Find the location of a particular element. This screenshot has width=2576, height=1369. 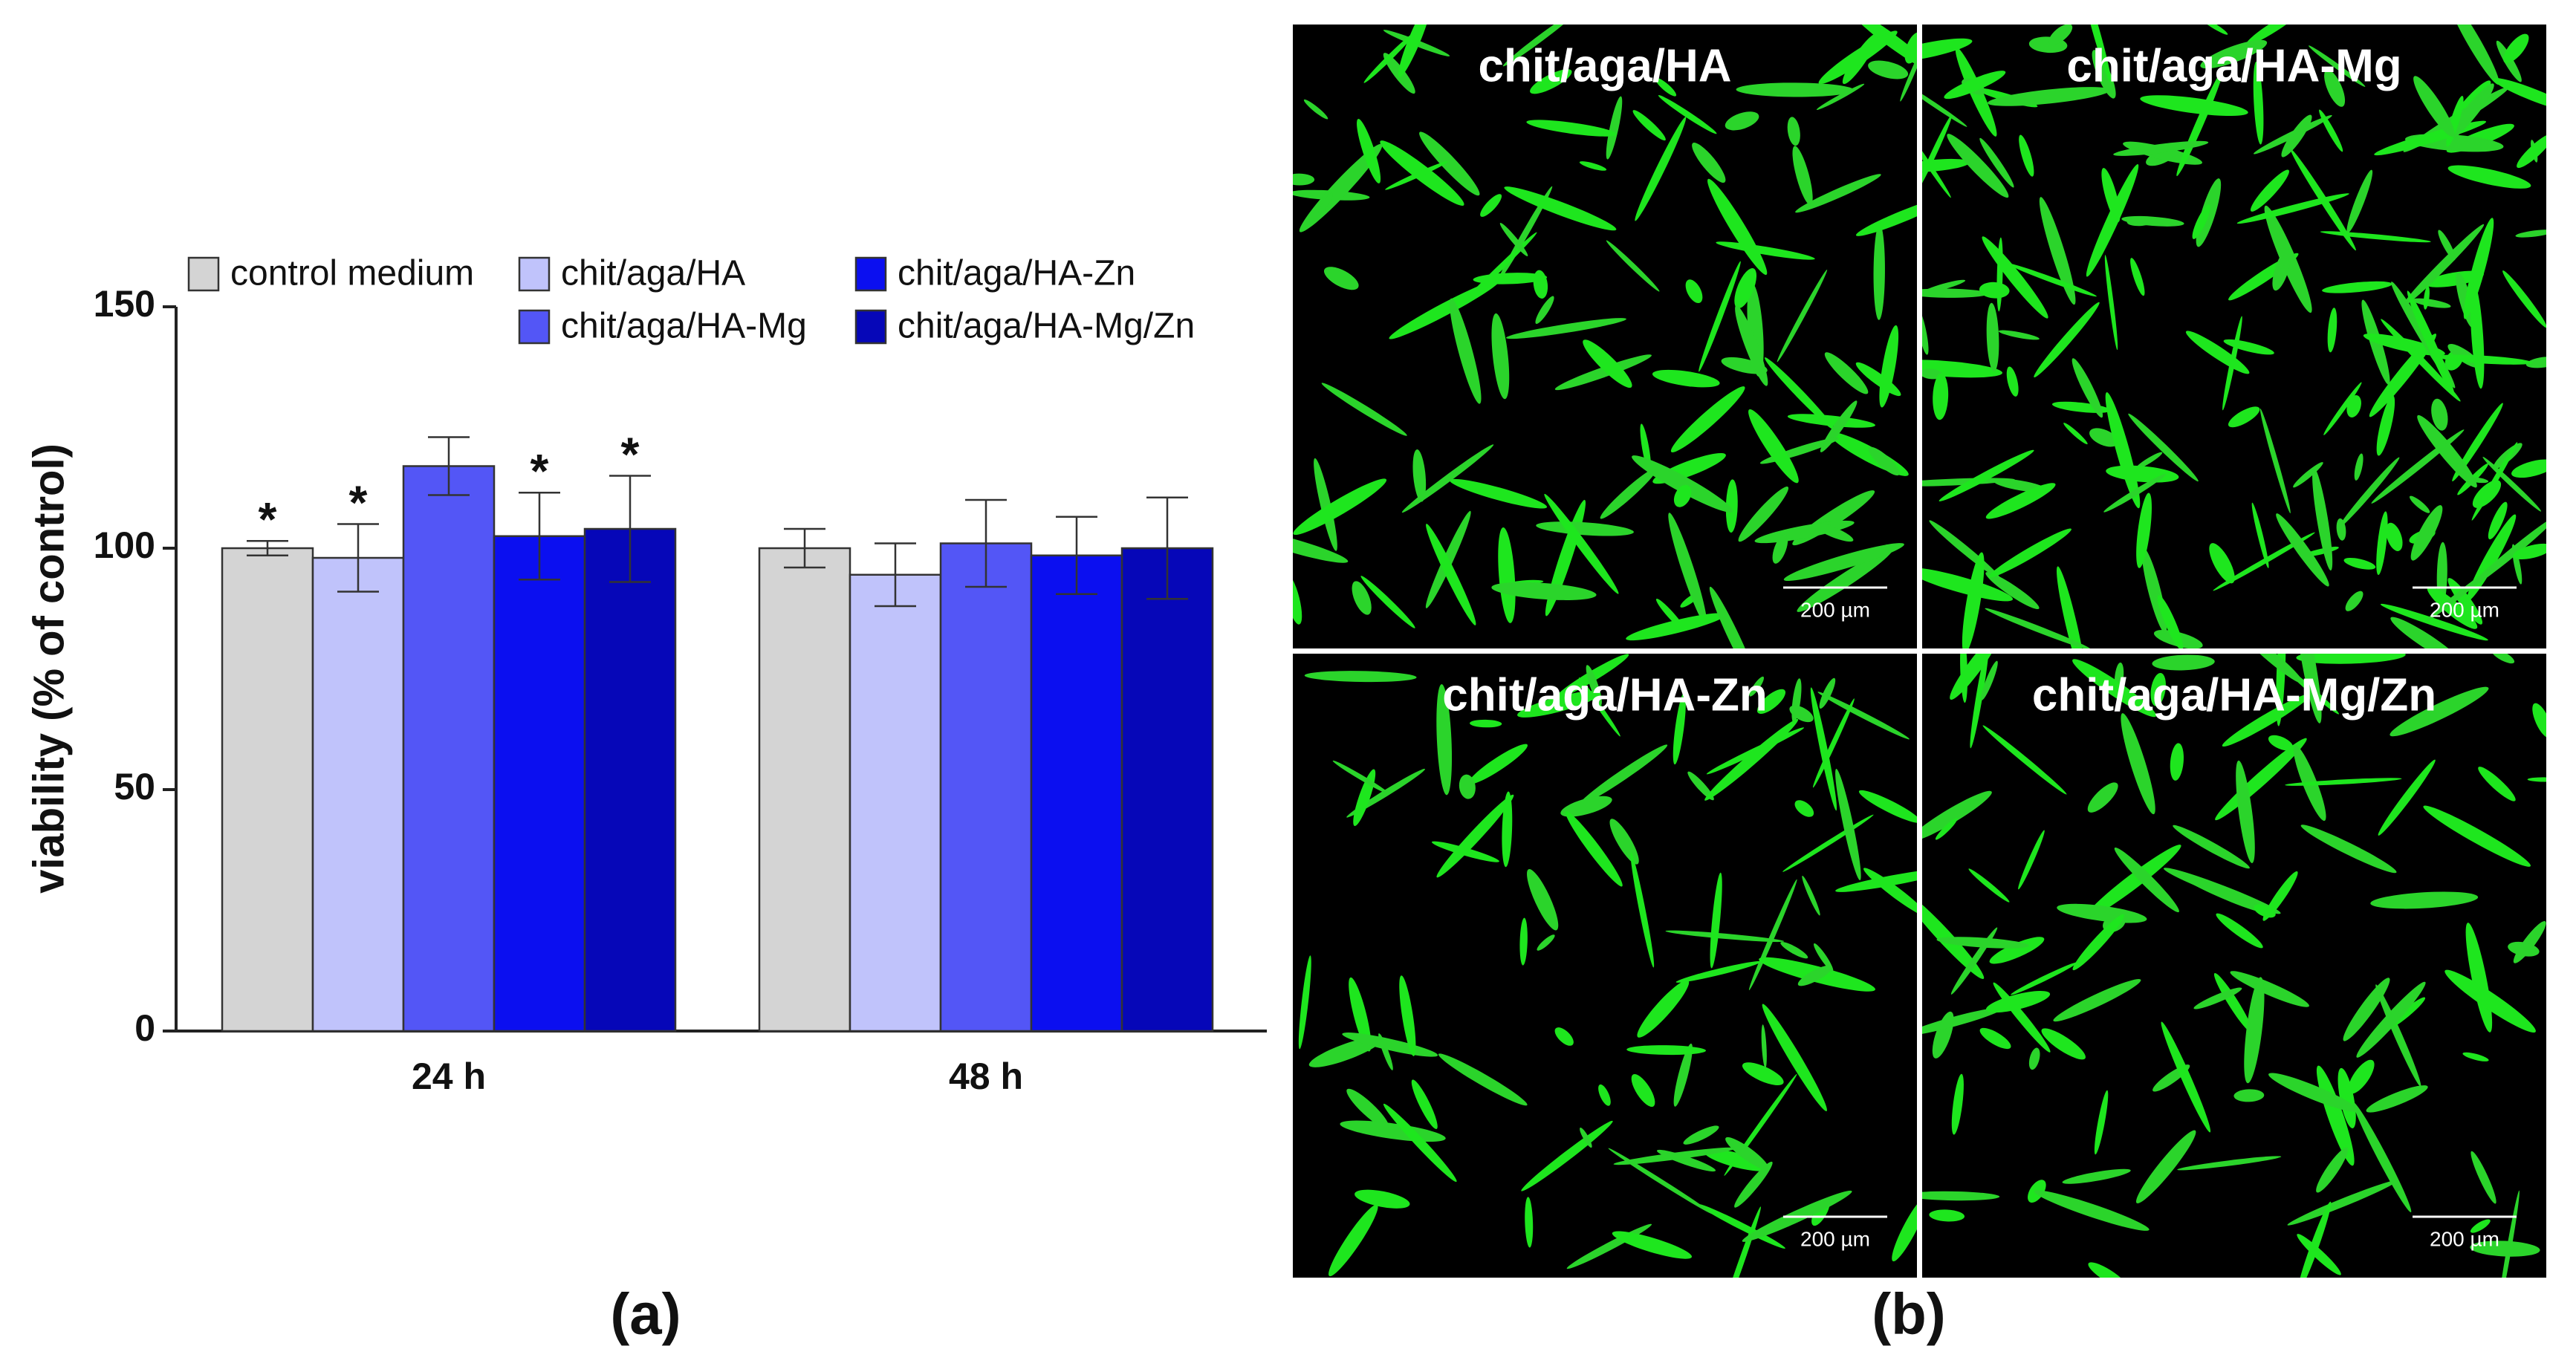

y-tick-label: 50 is located at coordinates (134, 786).